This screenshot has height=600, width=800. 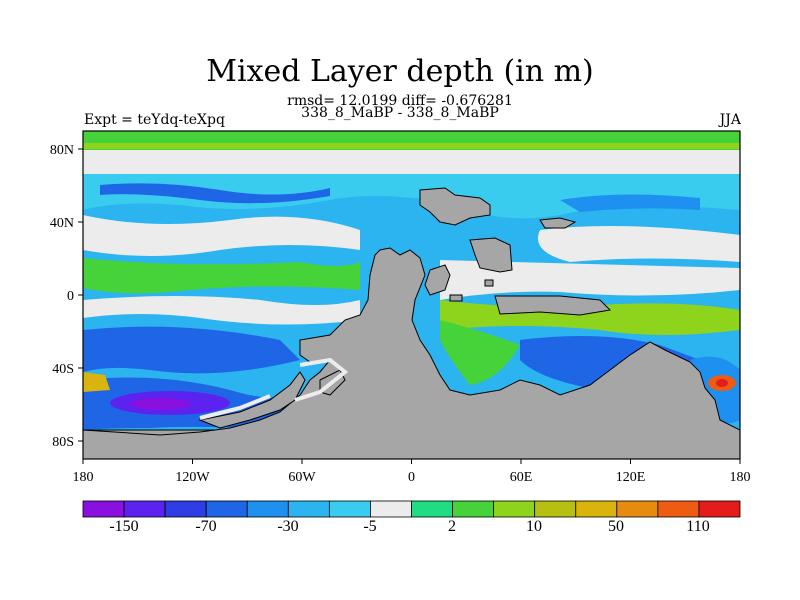 What do you see at coordinates (302, 477) in the screenshot?
I see `lon-tick-60w: 60W` at bounding box center [302, 477].